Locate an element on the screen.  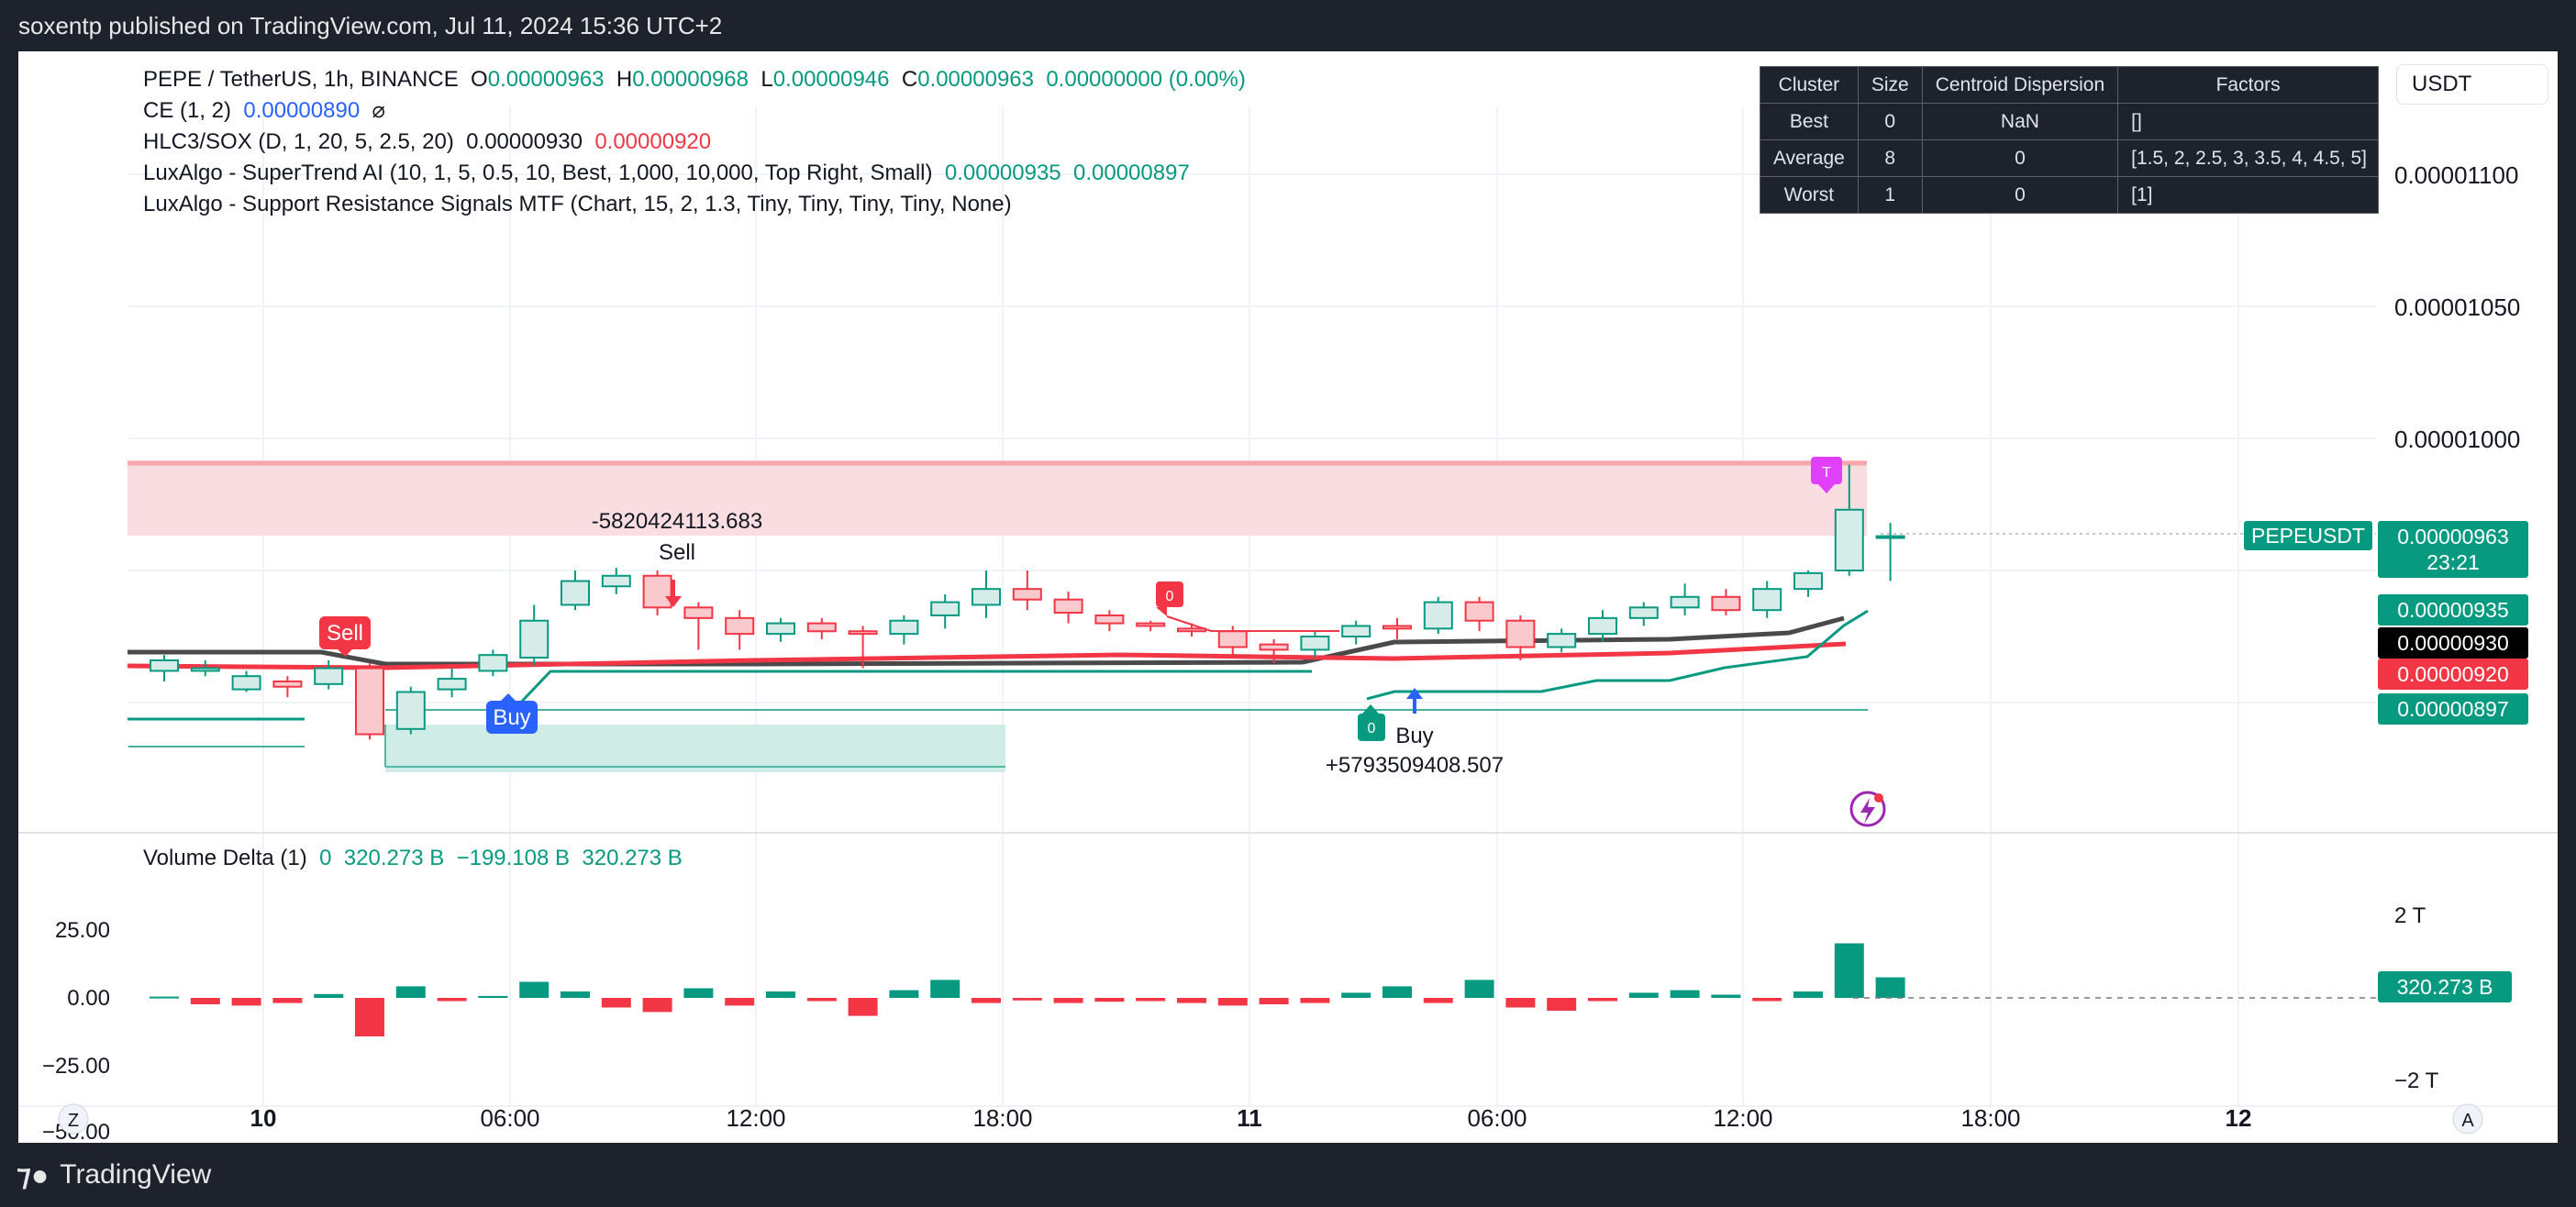
last-price-label: 0.00000963 23:21 is located at coordinates (2453, 549).